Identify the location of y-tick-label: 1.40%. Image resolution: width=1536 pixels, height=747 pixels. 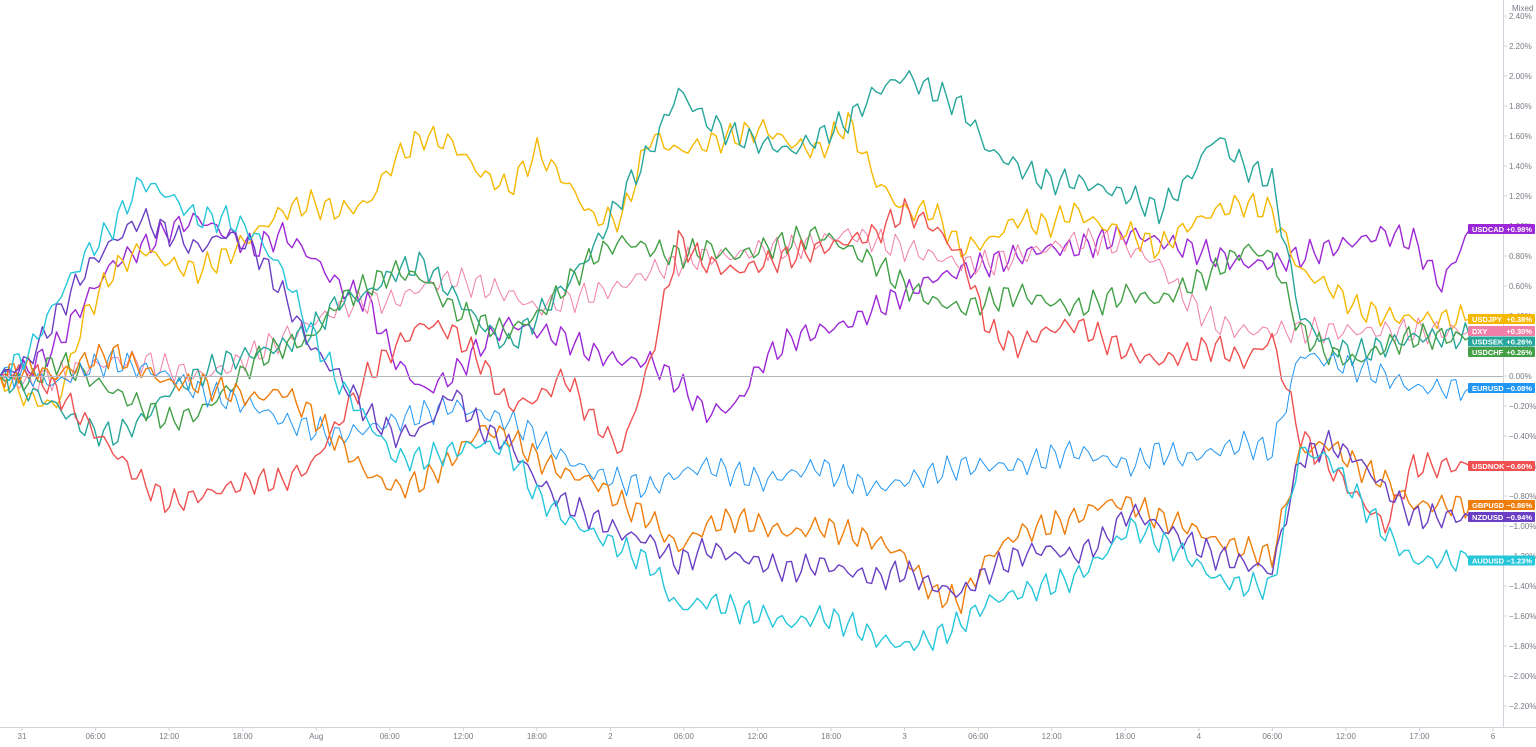
(1520, 166).